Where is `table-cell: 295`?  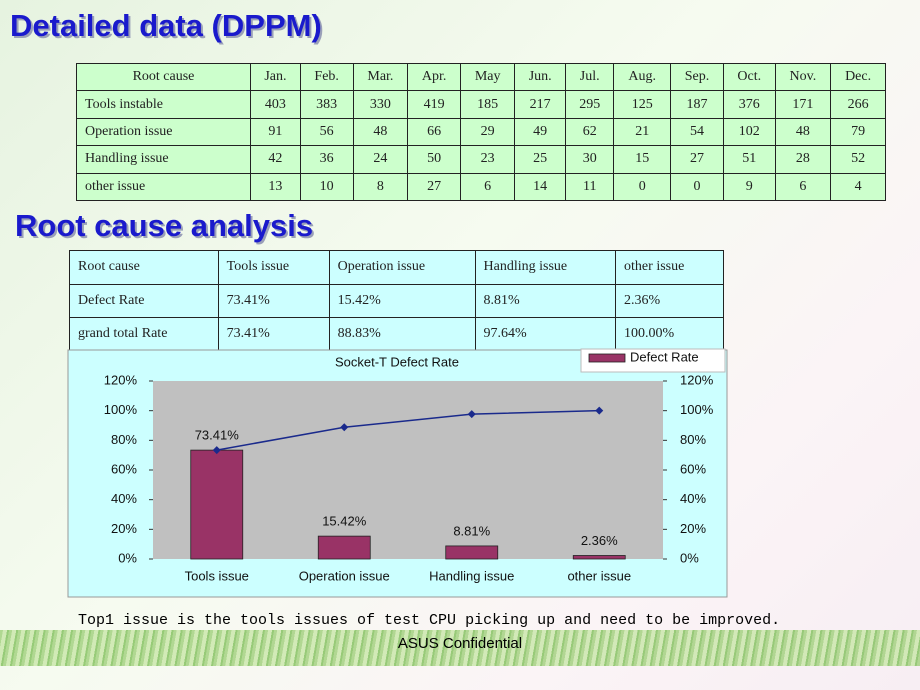 table-cell: 295 is located at coordinates (590, 104).